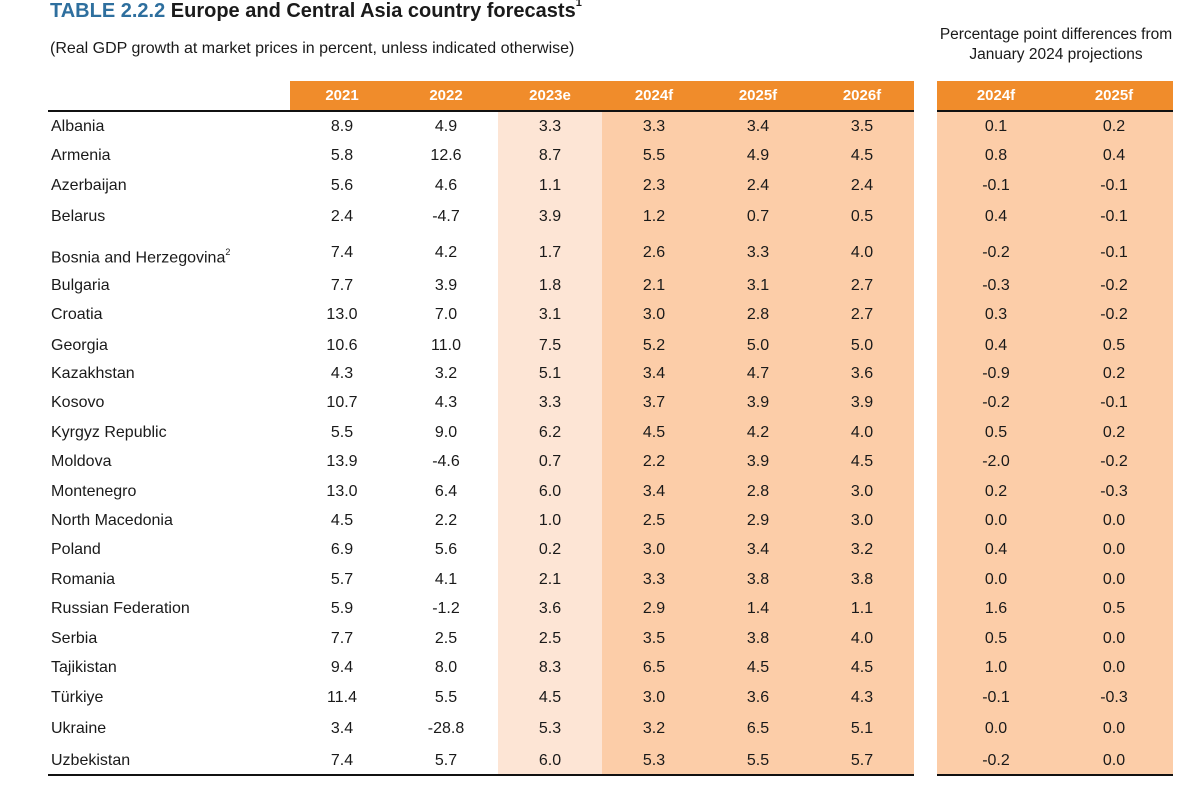  Describe the element at coordinates (996, 185) in the screenshot. I see `pp-cell-2024f: -0.1` at that location.